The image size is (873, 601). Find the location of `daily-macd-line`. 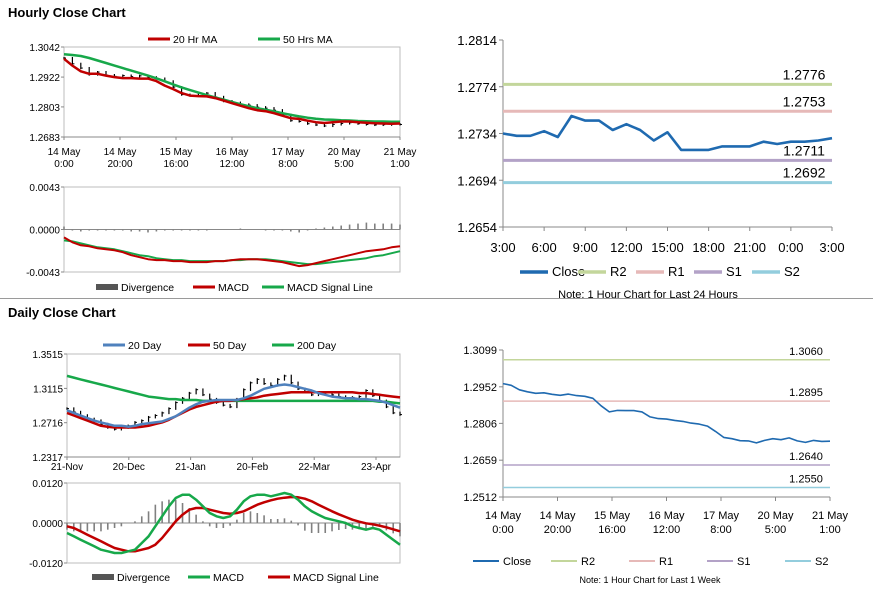

daily-macd-line is located at coordinates (233, 523).